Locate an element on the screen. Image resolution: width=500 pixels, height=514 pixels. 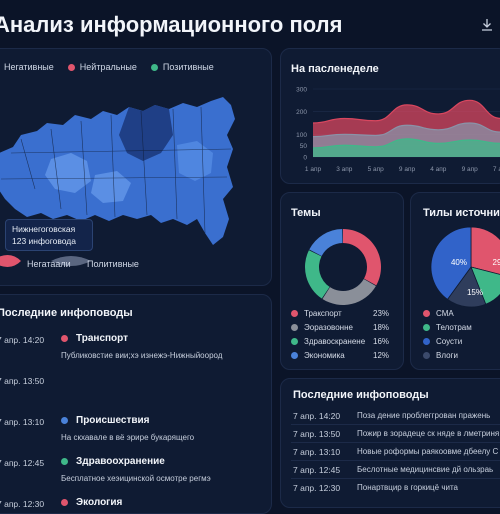
sources-legend-label: Телотрам is located at coordinates (454, 327).